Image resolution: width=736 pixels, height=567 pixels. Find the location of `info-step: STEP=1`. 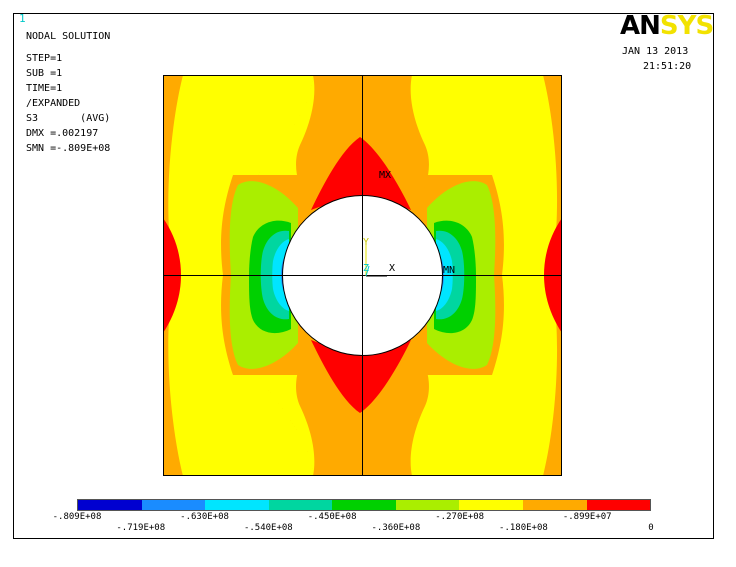

info-step: STEP=1 is located at coordinates (44, 58).